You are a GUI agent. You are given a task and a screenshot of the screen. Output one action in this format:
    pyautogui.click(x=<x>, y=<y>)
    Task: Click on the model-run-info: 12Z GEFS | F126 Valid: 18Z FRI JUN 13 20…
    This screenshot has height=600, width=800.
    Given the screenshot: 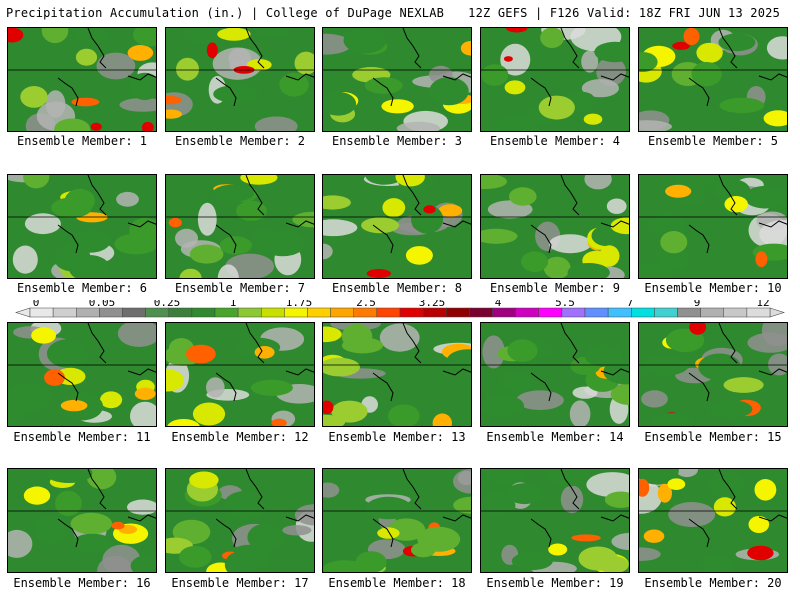 What is the action you would take?
    pyautogui.click(x=624, y=13)
    